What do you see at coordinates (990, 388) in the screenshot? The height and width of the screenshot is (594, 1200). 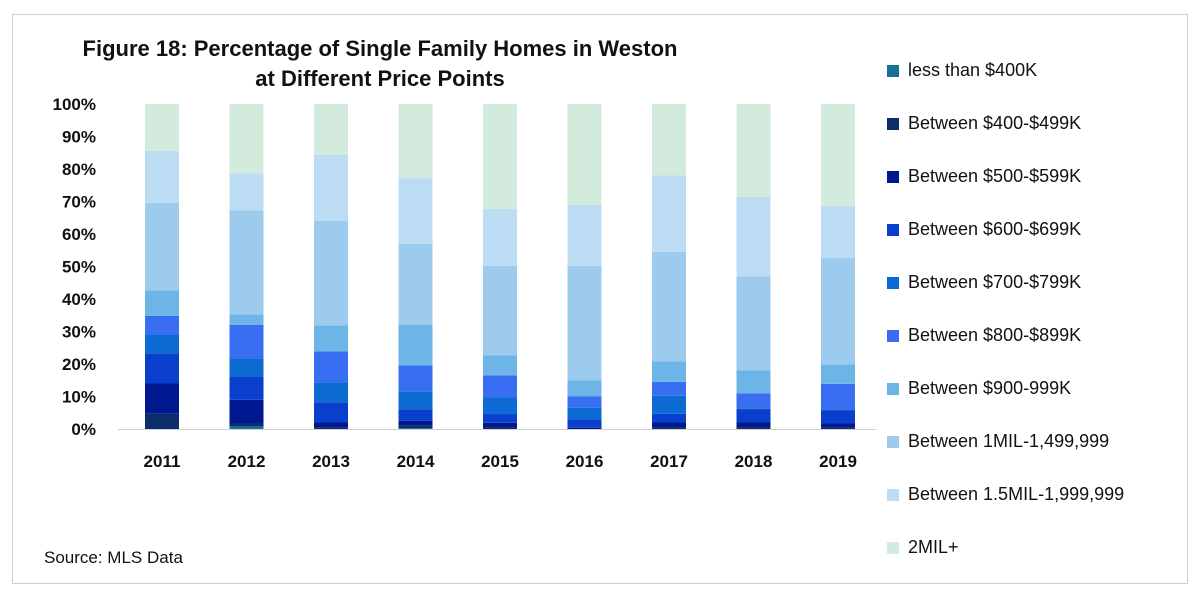 I see `legend-label: Between $900-999K` at bounding box center [990, 388].